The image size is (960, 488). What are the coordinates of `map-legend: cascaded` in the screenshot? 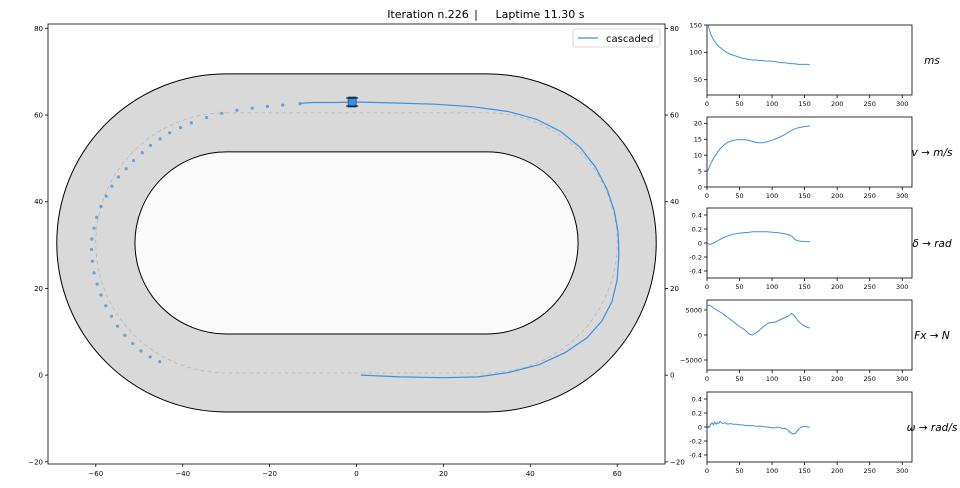 It's located at (616, 38).